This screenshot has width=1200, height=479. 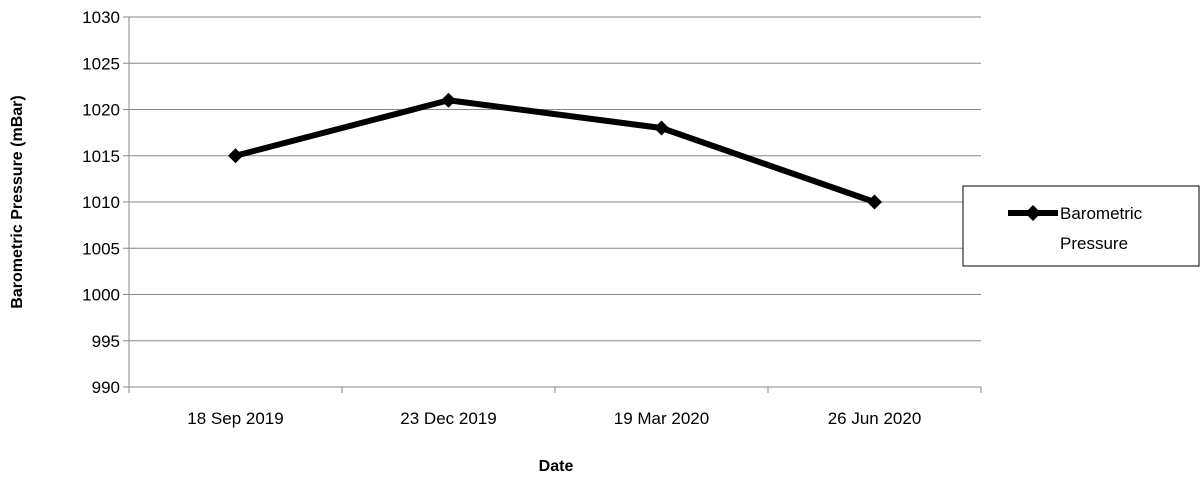 I want to click on series-line, so click(x=555, y=151).